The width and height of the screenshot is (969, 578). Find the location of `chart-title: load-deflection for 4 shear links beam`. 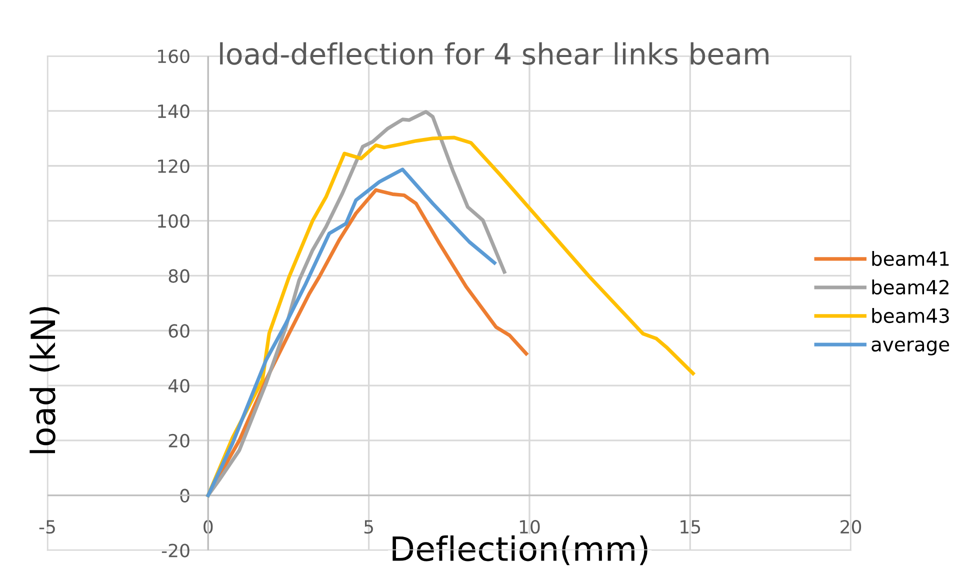

chart-title: load-deflection for 4 shear links beam is located at coordinates (494, 53).